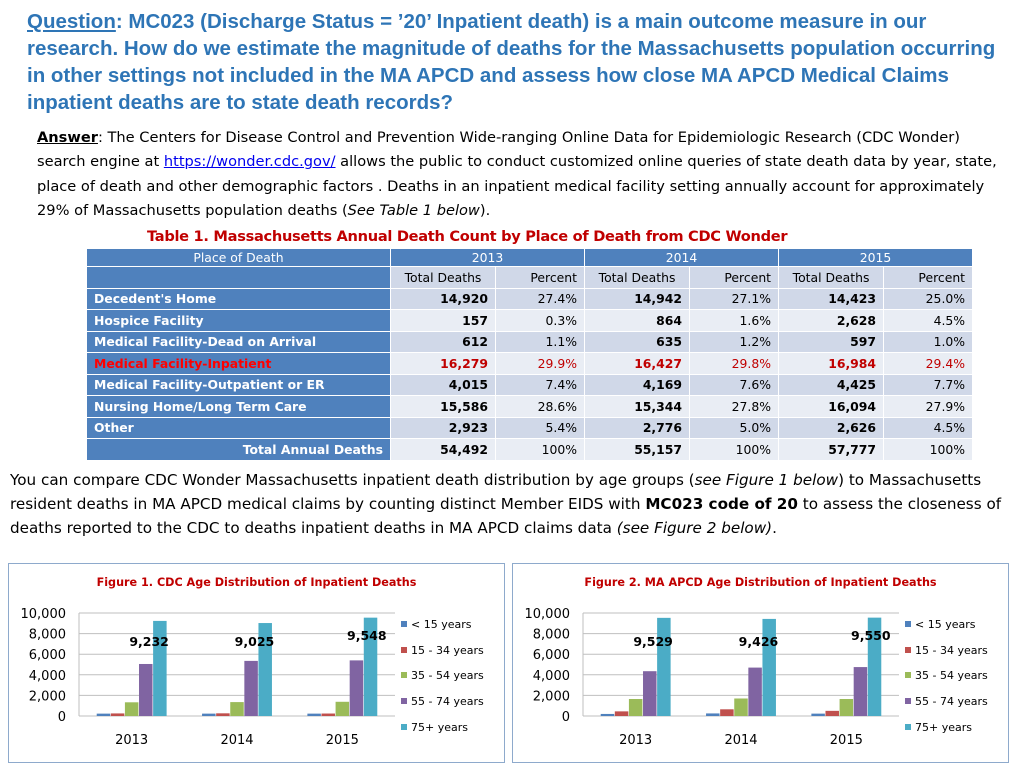 This screenshot has width=1024, height=768. Describe the element at coordinates (876, 257) in the screenshot. I see `header-year-2015: 2015` at that location.